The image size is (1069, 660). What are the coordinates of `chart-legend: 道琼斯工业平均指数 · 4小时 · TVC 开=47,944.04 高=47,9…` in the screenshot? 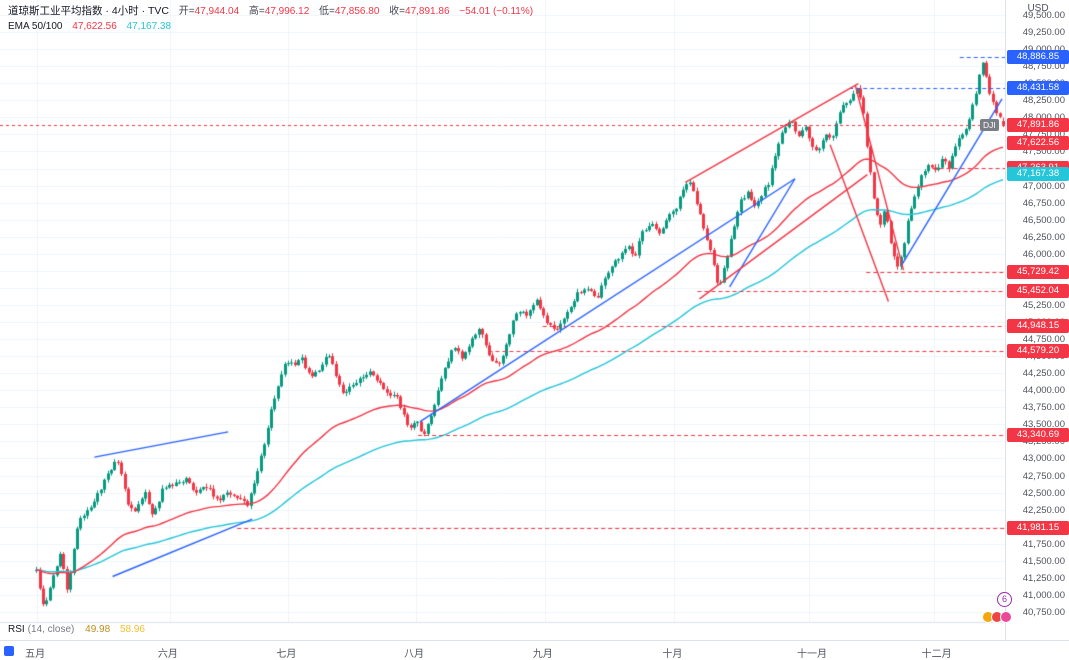 It's located at (270, 19).